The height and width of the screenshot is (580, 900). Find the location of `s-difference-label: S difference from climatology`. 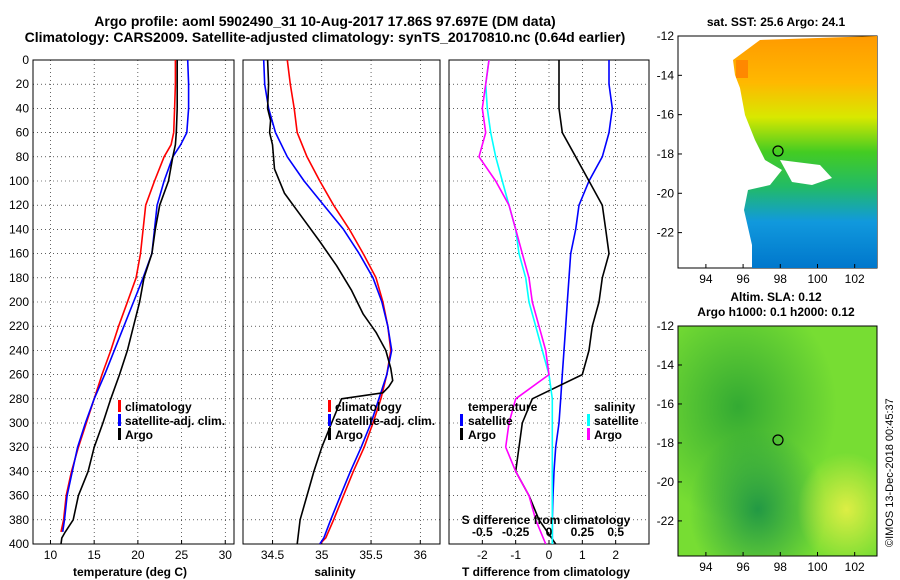

s-difference-label: S difference from climatology is located at coordinates (546, 520).